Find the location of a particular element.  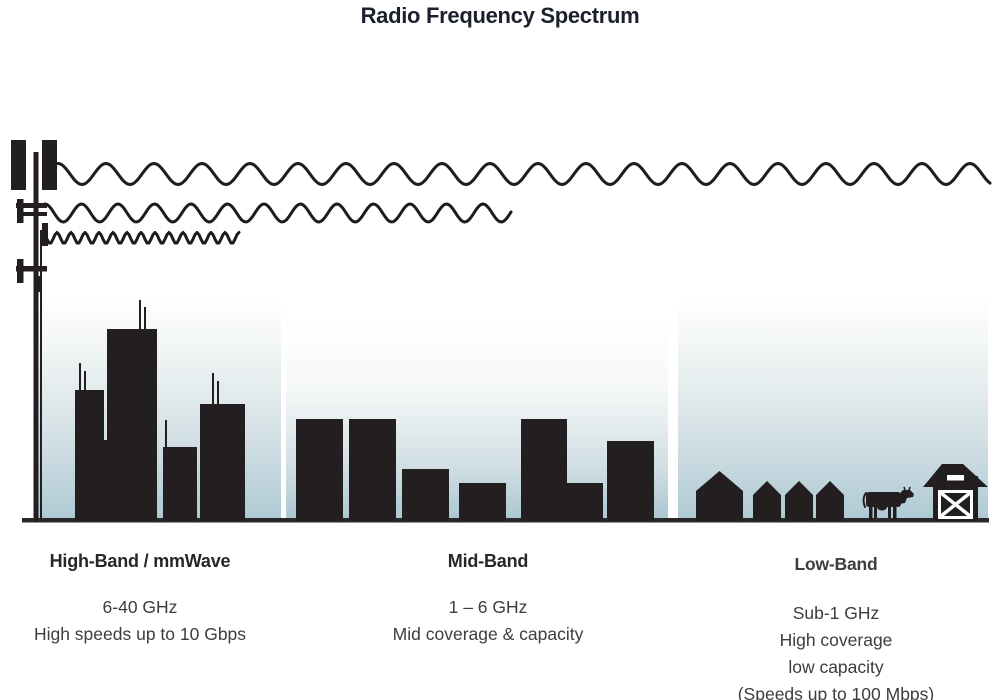

barn-icon is located at coordinates (955, 492).